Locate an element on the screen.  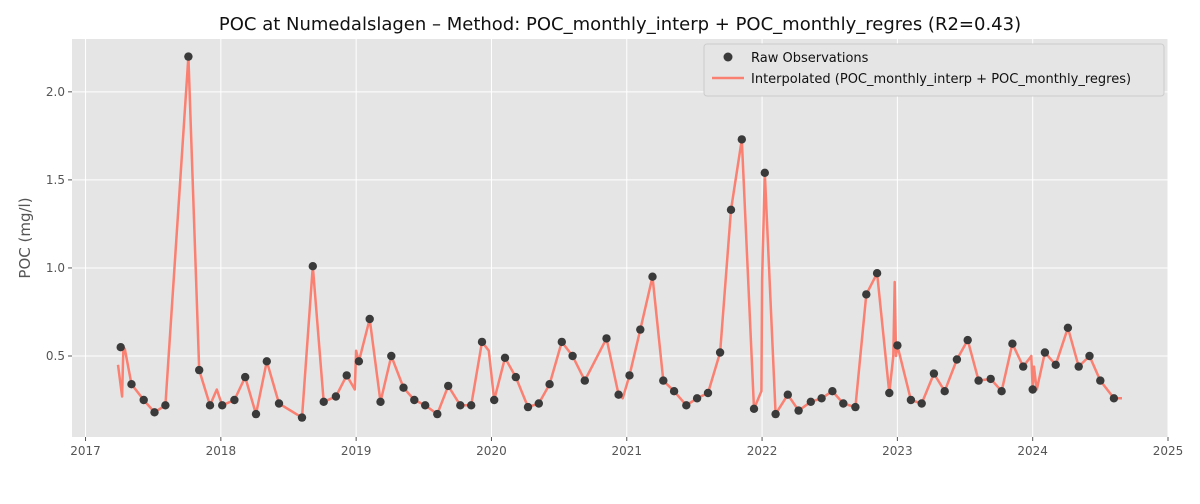
x-tick-label: 2017 is located at coordinates (85, 451).